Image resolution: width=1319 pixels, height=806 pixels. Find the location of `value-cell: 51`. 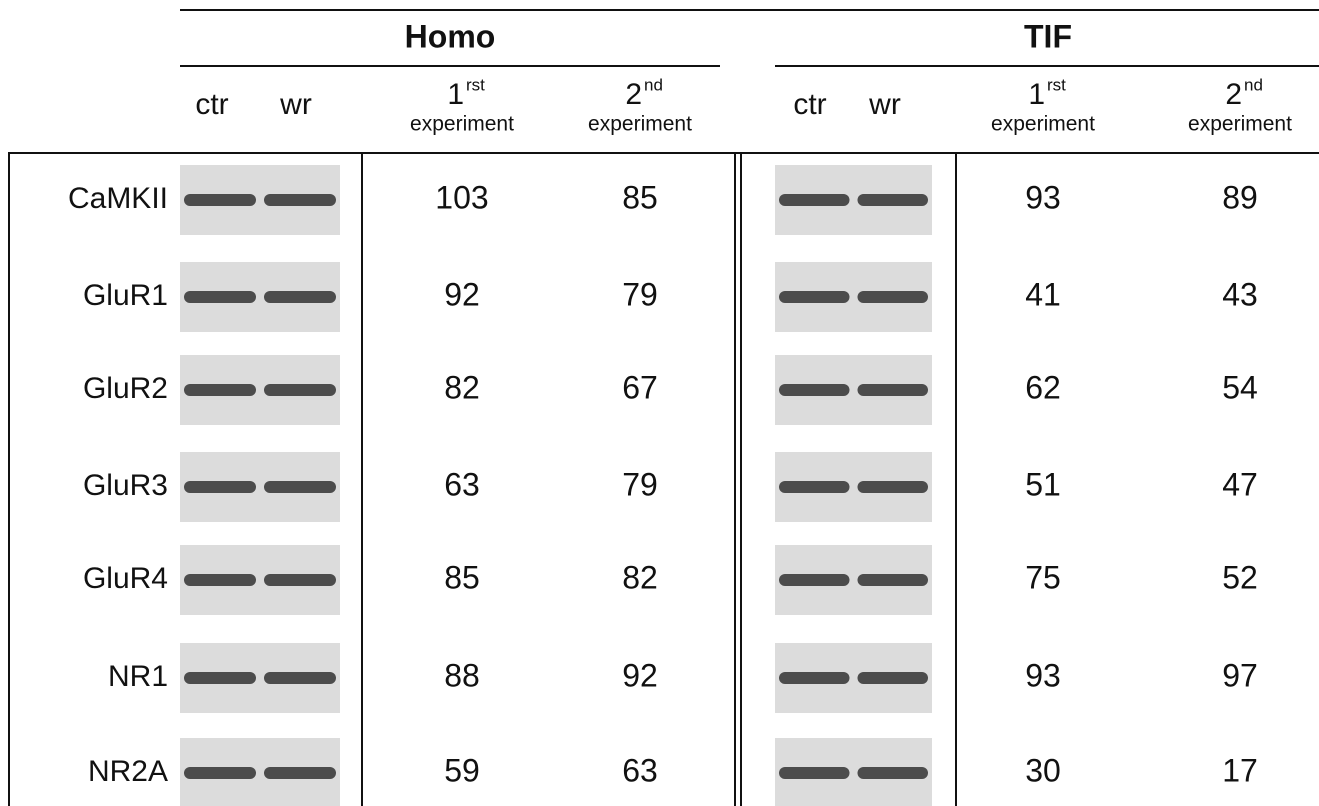

value-cell: 51 is located at coordinates (1043, 484).